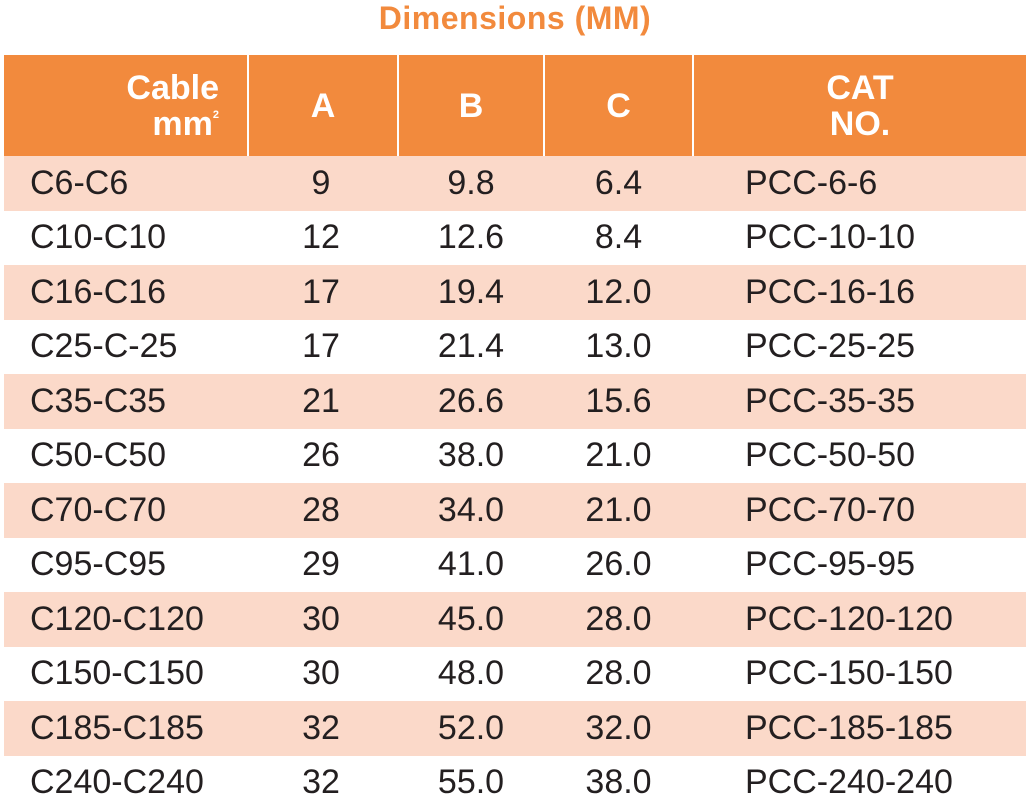 The height and width of the screenshot is (810, 1030). Describe the element at coordinates (471, 510) in the screenshot. I see `cell-b: 34.0` at that location.